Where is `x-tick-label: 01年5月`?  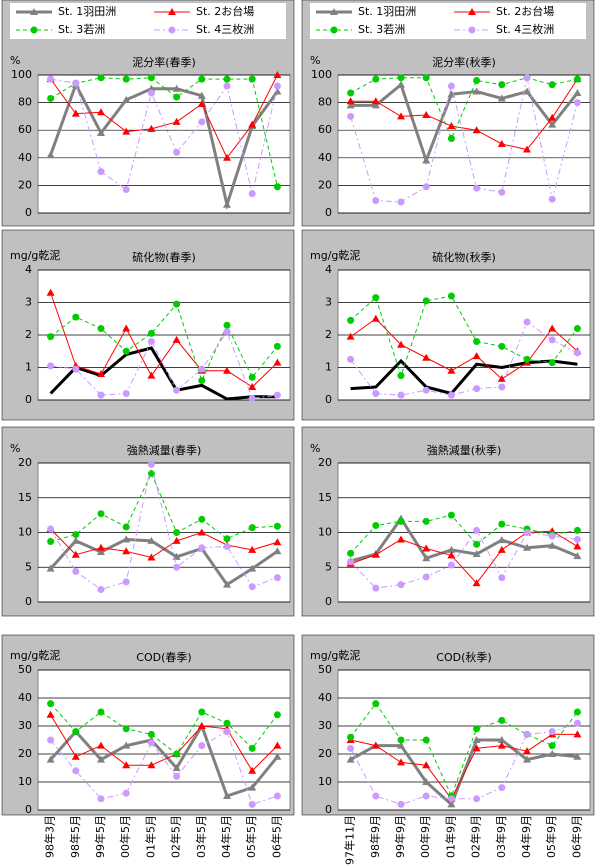
x-tick-label: 01年5月 is located at coordinates (150, 836).